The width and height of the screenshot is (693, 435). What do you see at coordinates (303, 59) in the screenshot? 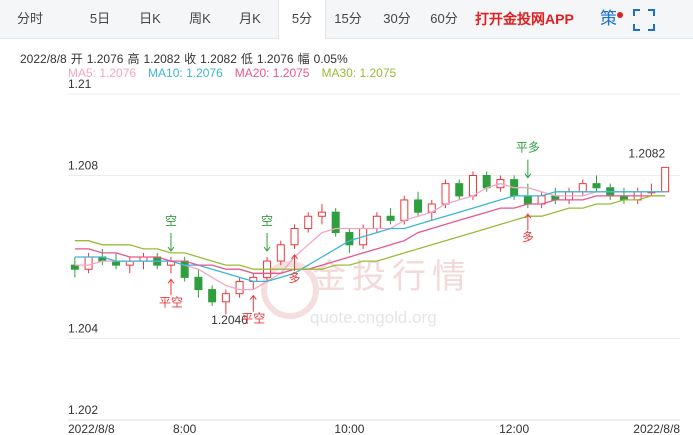
I see `info-key: 幅` at bounding box center [303, 59].